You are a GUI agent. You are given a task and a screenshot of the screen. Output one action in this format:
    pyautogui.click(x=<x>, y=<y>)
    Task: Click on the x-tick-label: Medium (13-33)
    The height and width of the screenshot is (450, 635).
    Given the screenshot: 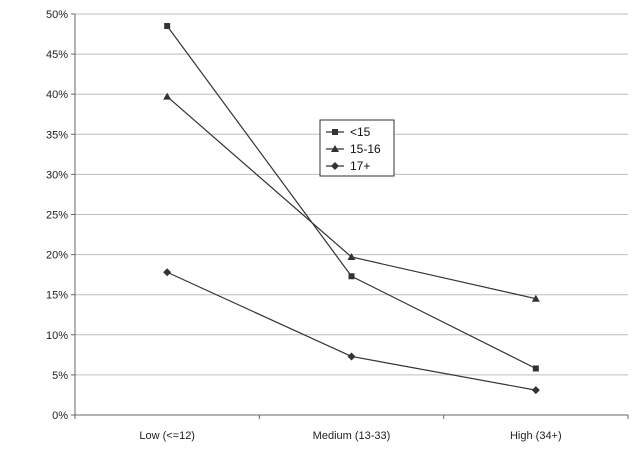 What is the action you would take?
    pyautogui.click(x=352, y=436)
    